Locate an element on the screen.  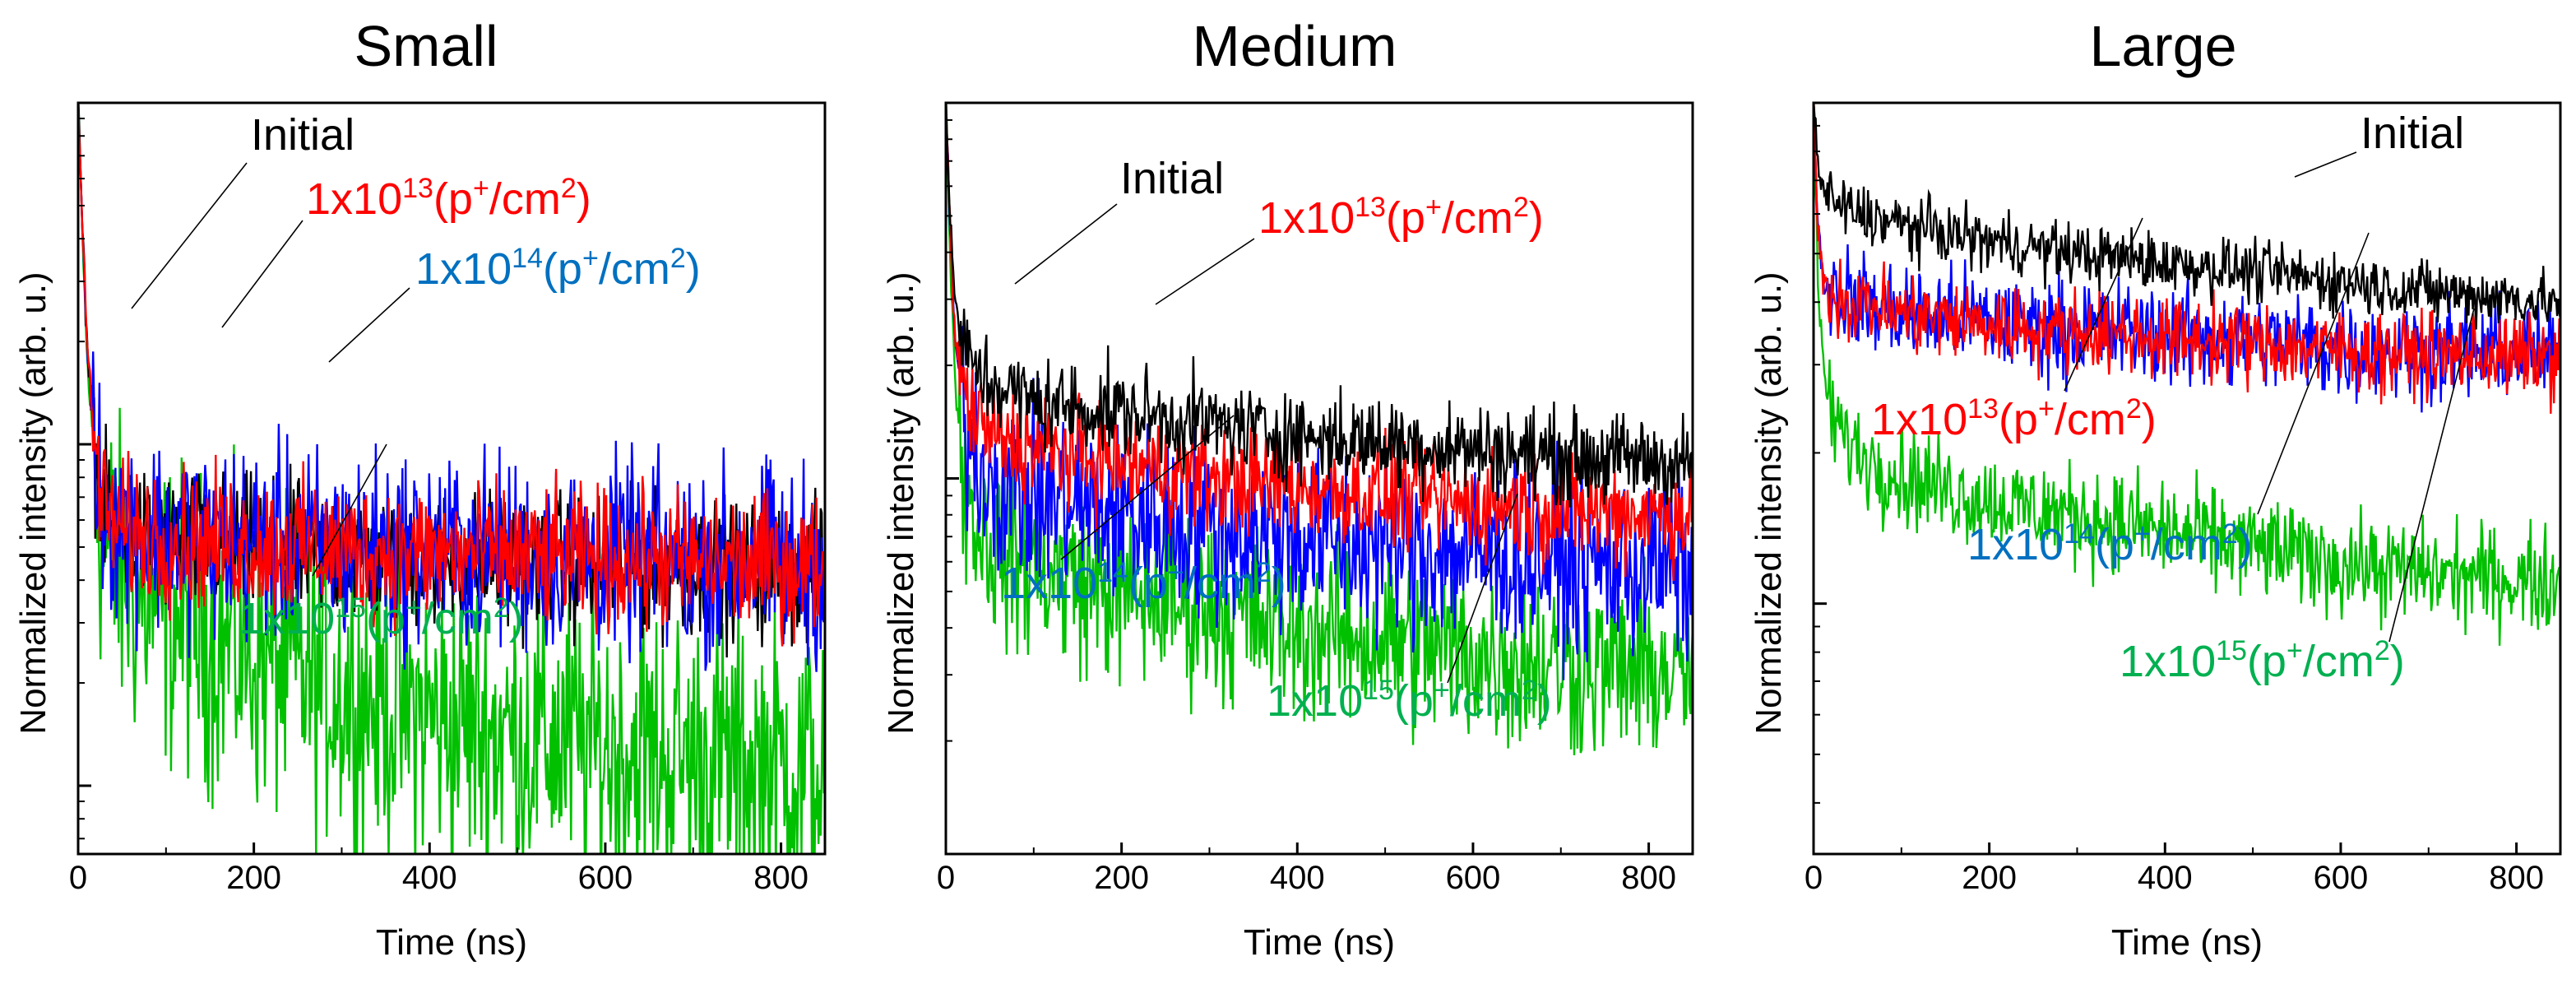
panel-title: Small is located at coordinates (426, 46).